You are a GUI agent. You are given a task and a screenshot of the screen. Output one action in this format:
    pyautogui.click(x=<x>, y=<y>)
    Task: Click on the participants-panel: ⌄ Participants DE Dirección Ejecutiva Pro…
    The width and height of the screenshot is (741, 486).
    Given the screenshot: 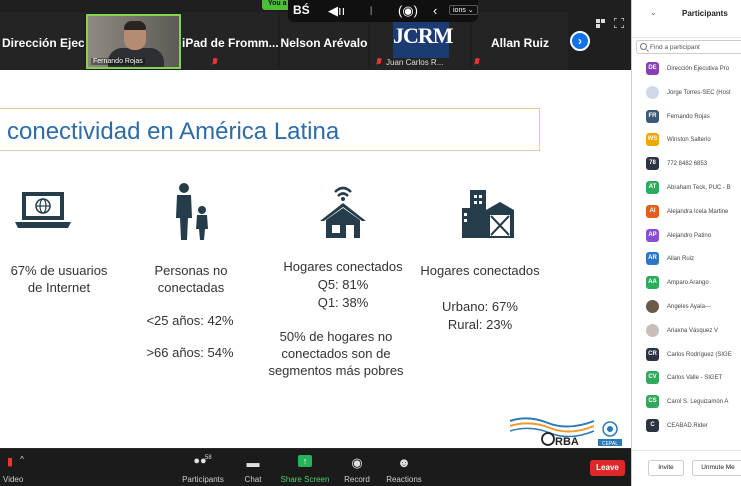 What is the action you would take?
    pyautogui.click(x=686, y=243)
    